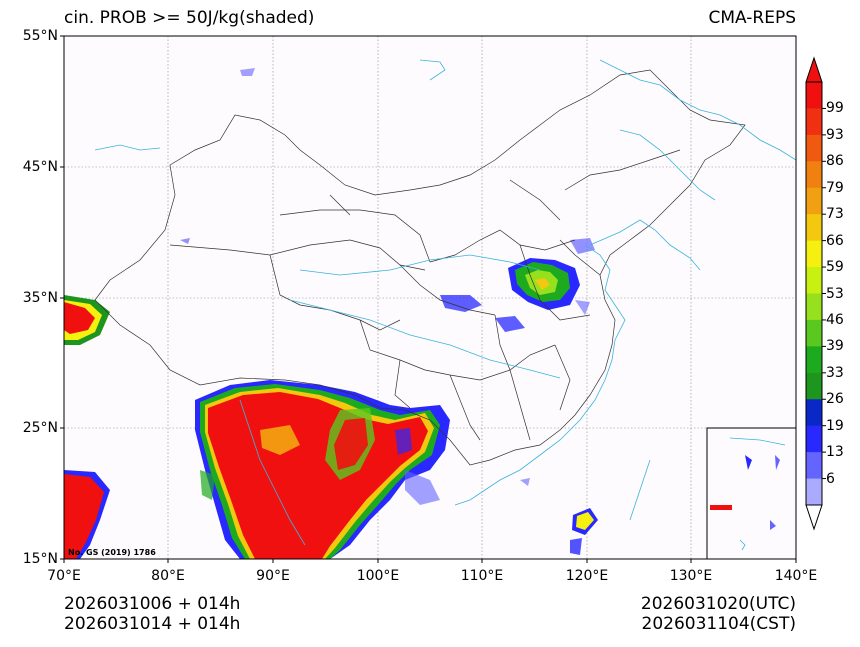 The image size is (860, 647). What do you see at coordinates (40, 36) in the screenshot?
I see `lat-tick-55: 55°N` at bounding box center [40, 36].